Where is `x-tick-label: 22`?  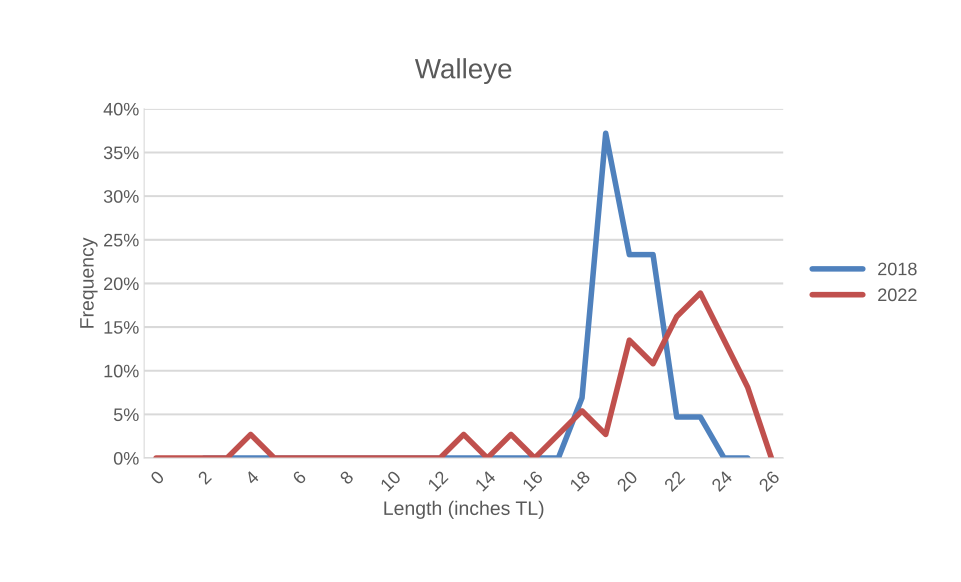 x-tick-label: 22 is located at coordinates (674, 481).